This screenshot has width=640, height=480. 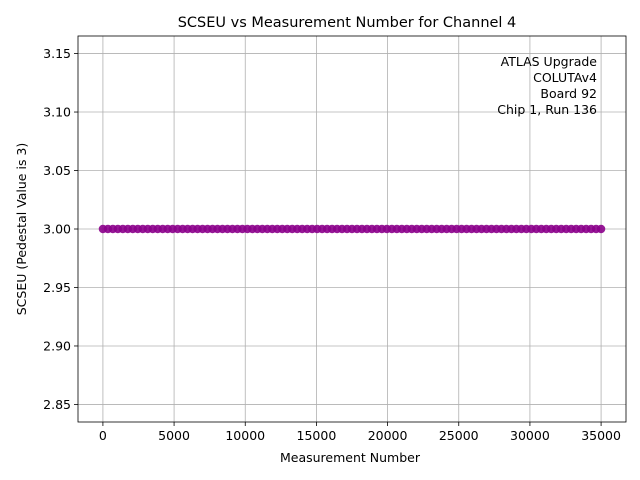 I want to click on y-tick-label: 3.00, so click(x=57, y=229).